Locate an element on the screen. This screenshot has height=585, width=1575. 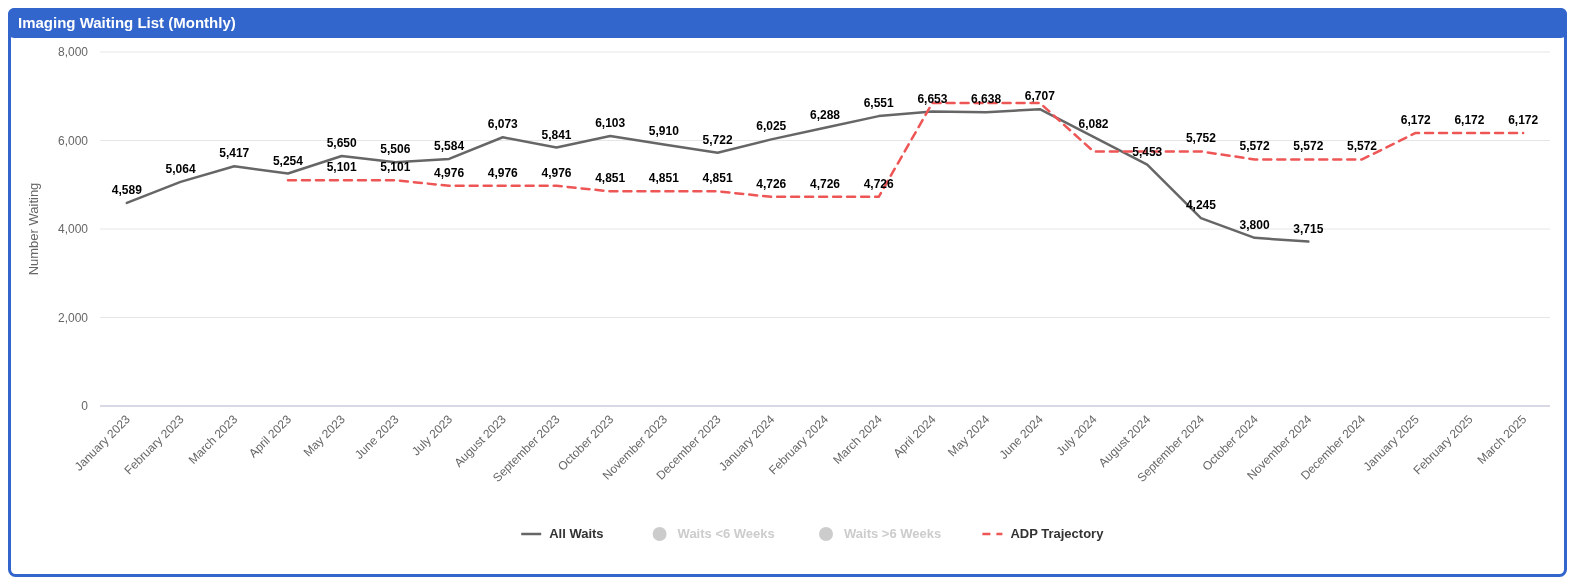
data-label: 5,254 is located at coordinates (288, 160).